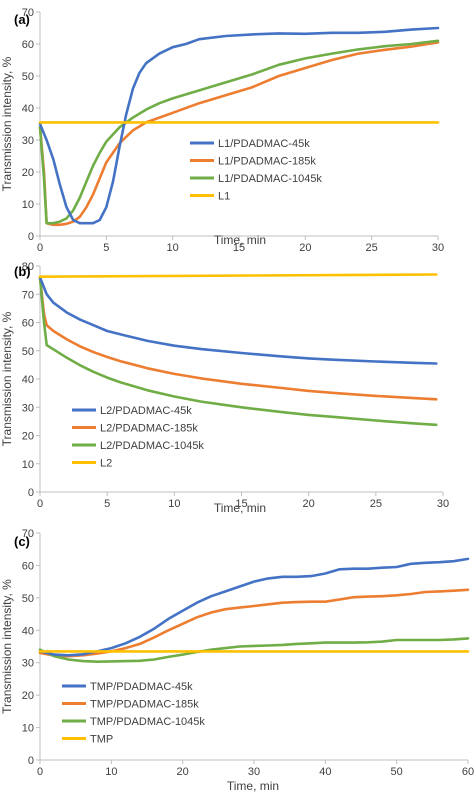  Describe the element at coordinates (254, 607) in the screenshot. I see `series-line-tmp-pdadmac-45k` at that location.